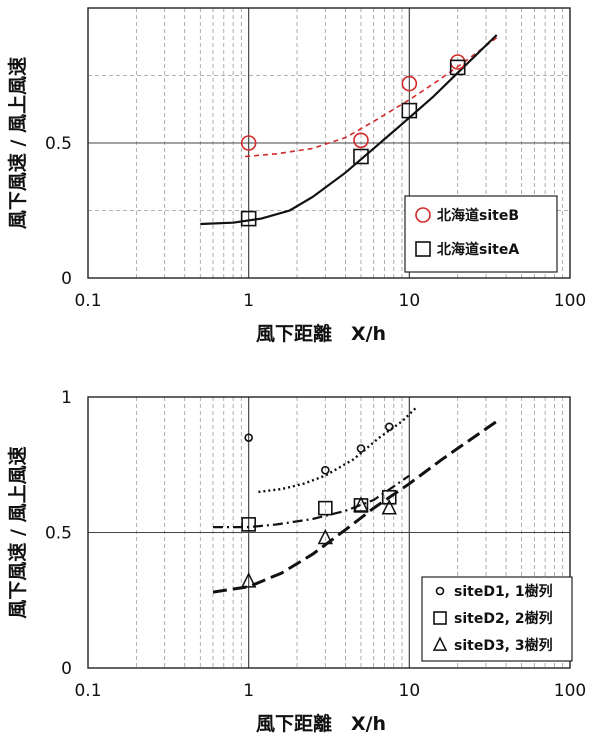 The height and width of the screenshot is (752, 600). Describe the element at coordinates (503, 618) in the screenshot. I see `legend-label: siteD2, 2樹列` at that location.